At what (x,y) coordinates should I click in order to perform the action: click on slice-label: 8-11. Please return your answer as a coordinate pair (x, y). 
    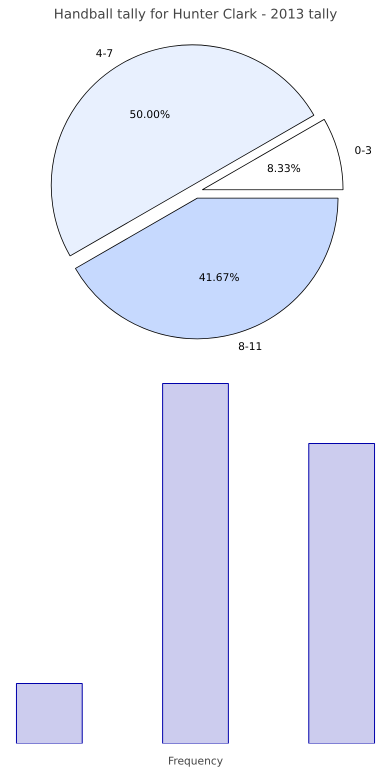
    Looking at the image, I should click on (250, 346).